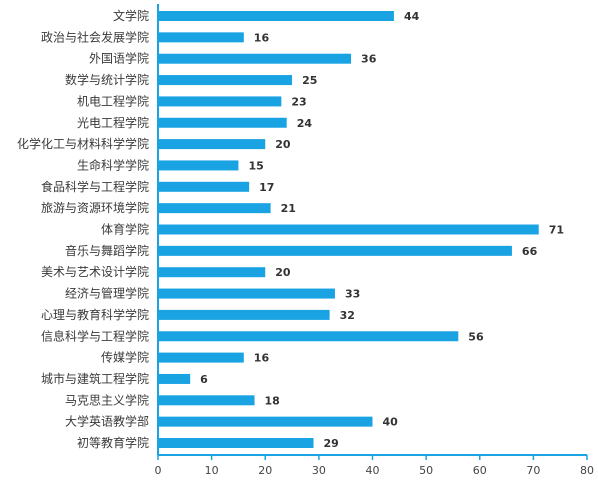 The width and height of the screenshot is (598, 481). What do you see at coordinates (83, 143) in the screenshot?
I see `category-label: 化学化工与材料科学学院` at bounding box center [83, 143].